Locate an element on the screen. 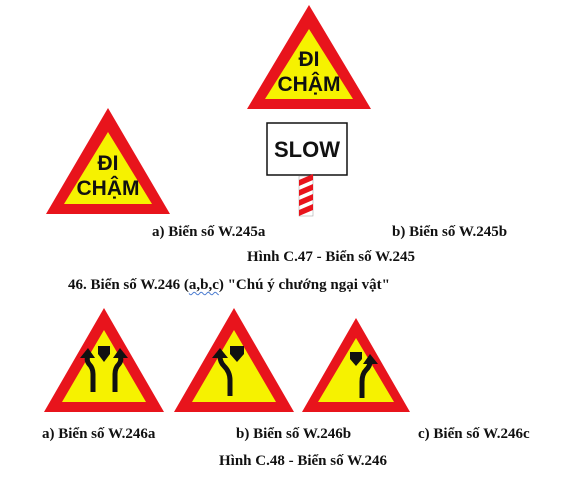 This screenshot has width=586, height=477. warning-sign-w246b-obstacle-left is located at coordinates (234, 360).